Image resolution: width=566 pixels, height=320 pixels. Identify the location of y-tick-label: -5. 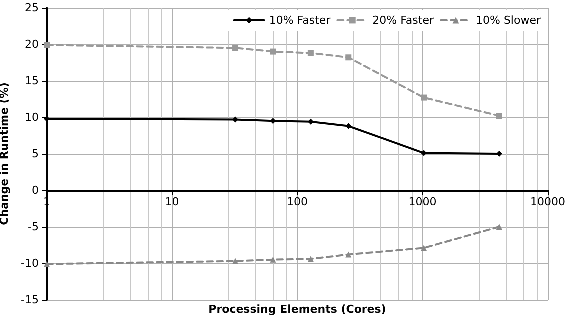
(33, 227).